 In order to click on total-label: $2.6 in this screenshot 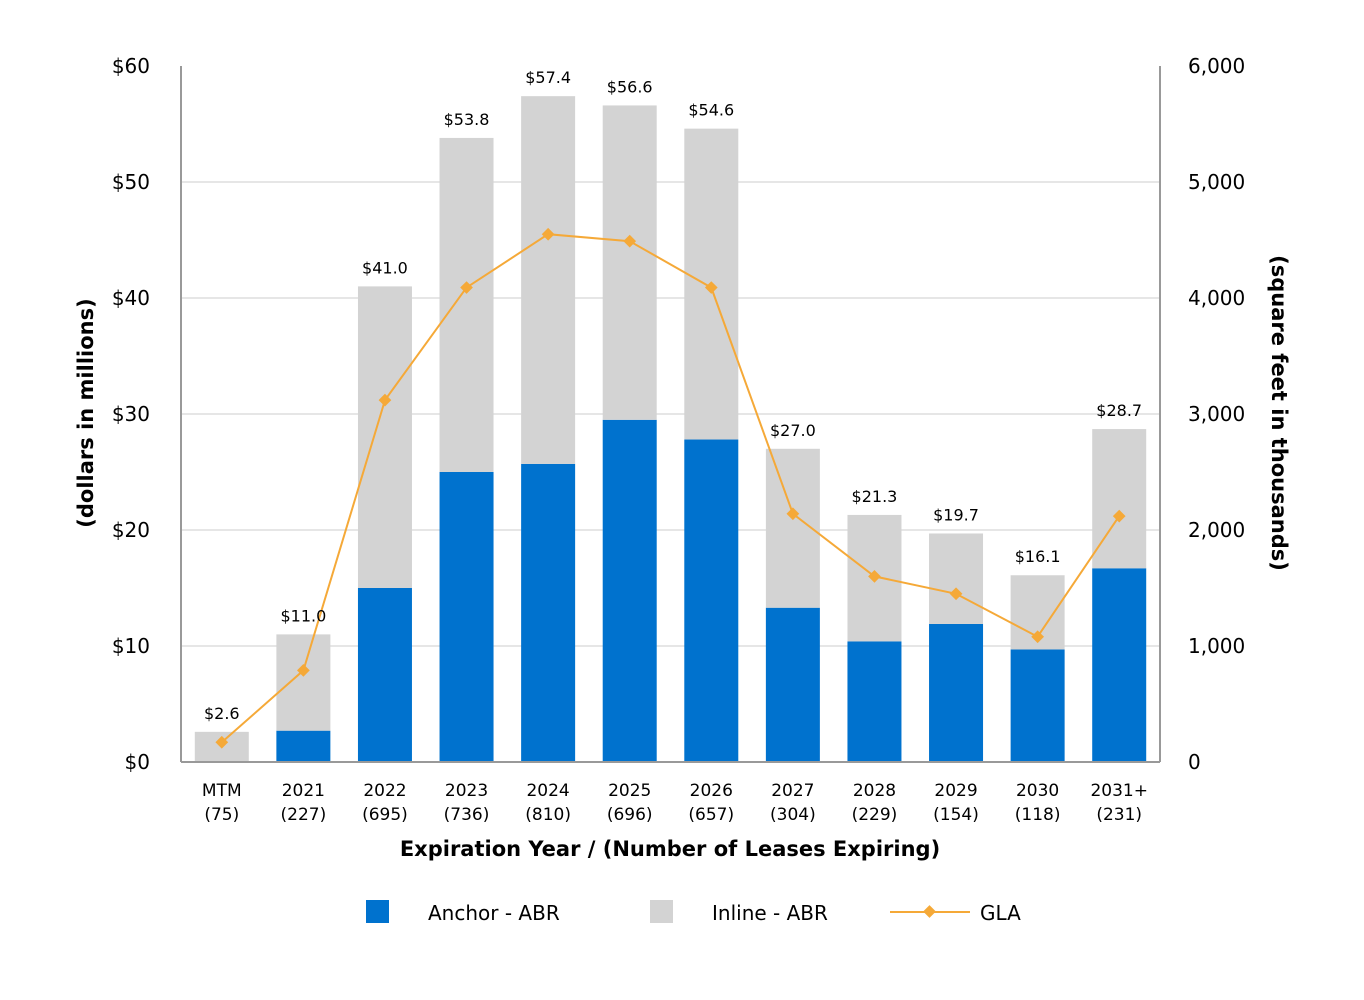, I will do `click(222, 713)`.